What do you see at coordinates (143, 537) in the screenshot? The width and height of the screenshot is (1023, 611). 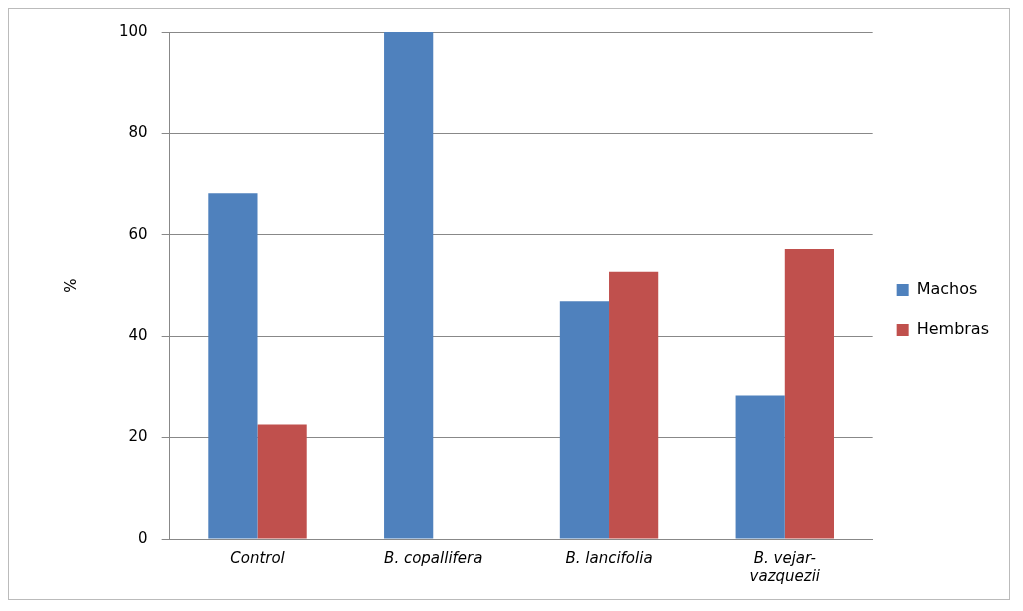 I see `y-tick-label: 0` at bounding box center [143, 537].